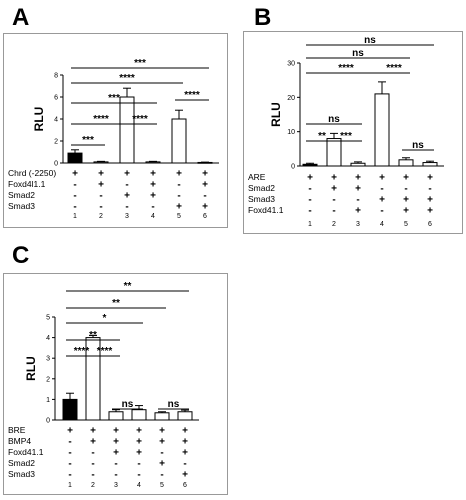 The height and width of the screenshot is (500, 466). Describe the element at coordinates (322, 136) in the screenshot. I see `panel-b-sig-label: **` at that location.